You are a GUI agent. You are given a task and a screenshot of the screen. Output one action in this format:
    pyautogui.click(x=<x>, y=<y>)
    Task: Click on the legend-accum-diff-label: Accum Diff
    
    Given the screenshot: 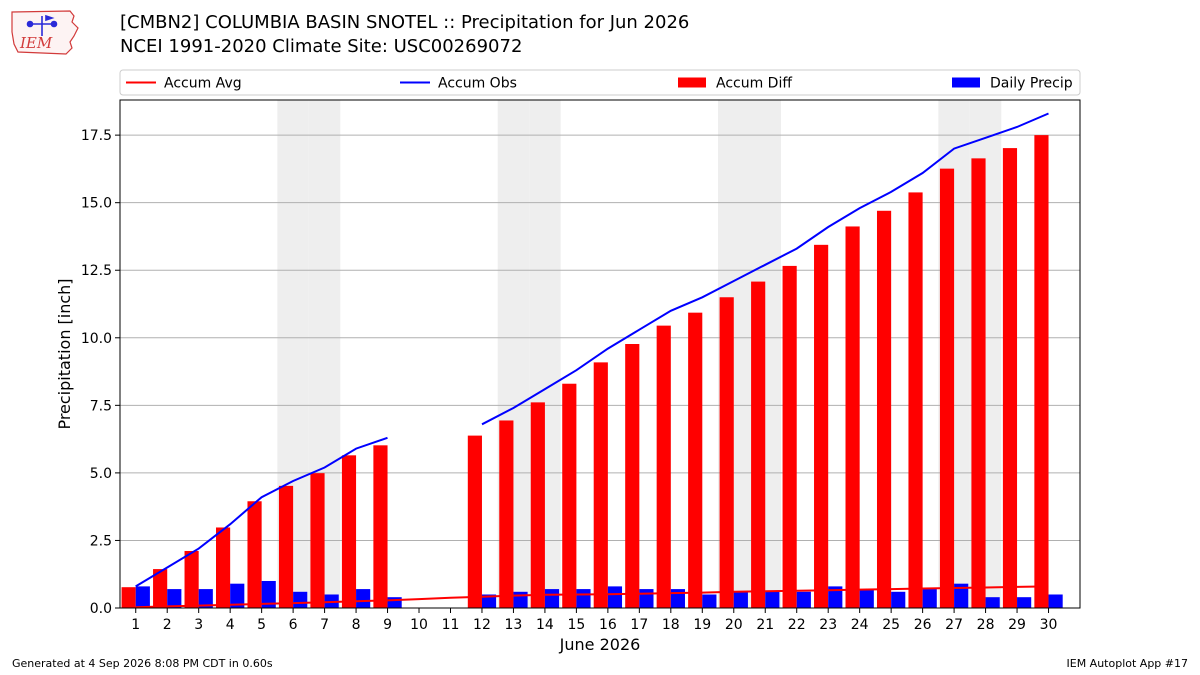 What is the action you would take?
    pyautogui.click(x=754, y=84)
    